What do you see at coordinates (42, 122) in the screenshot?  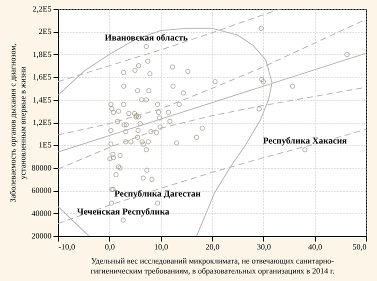 I see `y-tick-label: 1,2E5` at bounding box center [42, 122].